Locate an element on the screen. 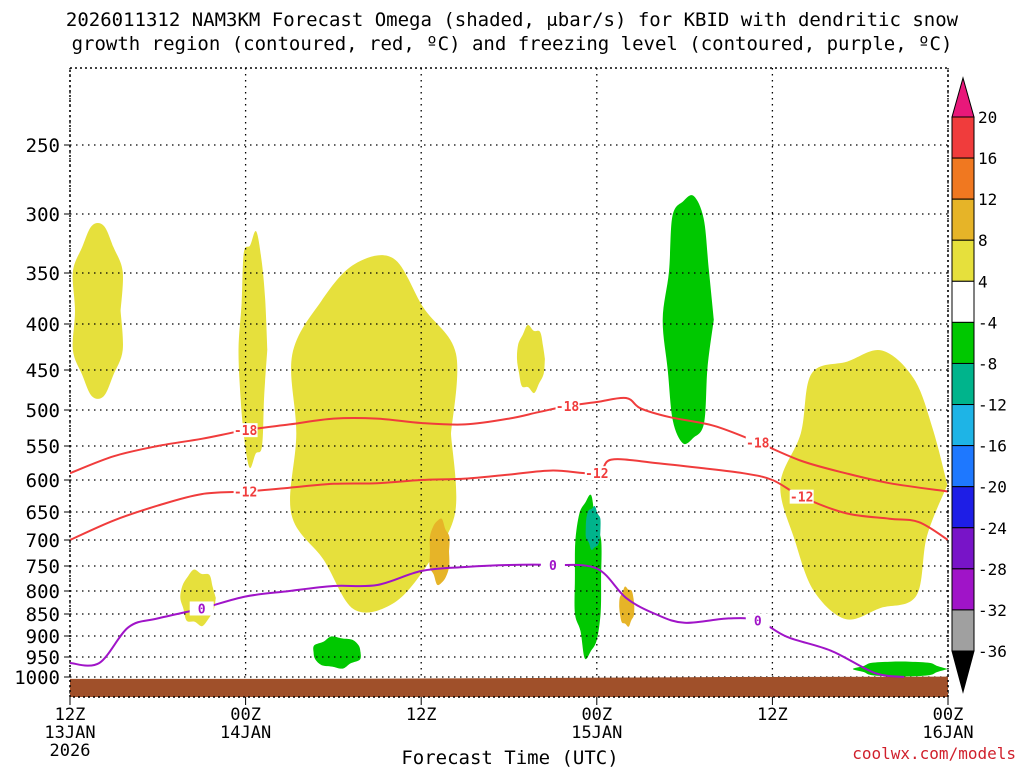 This screenshot has width=1024, height=768. colorbar-label: -20 is located at coordinates (992, 487).